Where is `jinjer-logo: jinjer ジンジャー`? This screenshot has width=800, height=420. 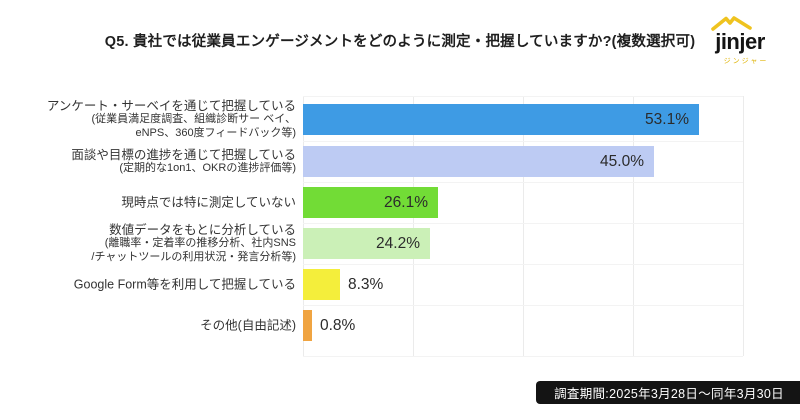
jinjer-logo: jinjer ジンジャー is located at coordinates (740, 41).